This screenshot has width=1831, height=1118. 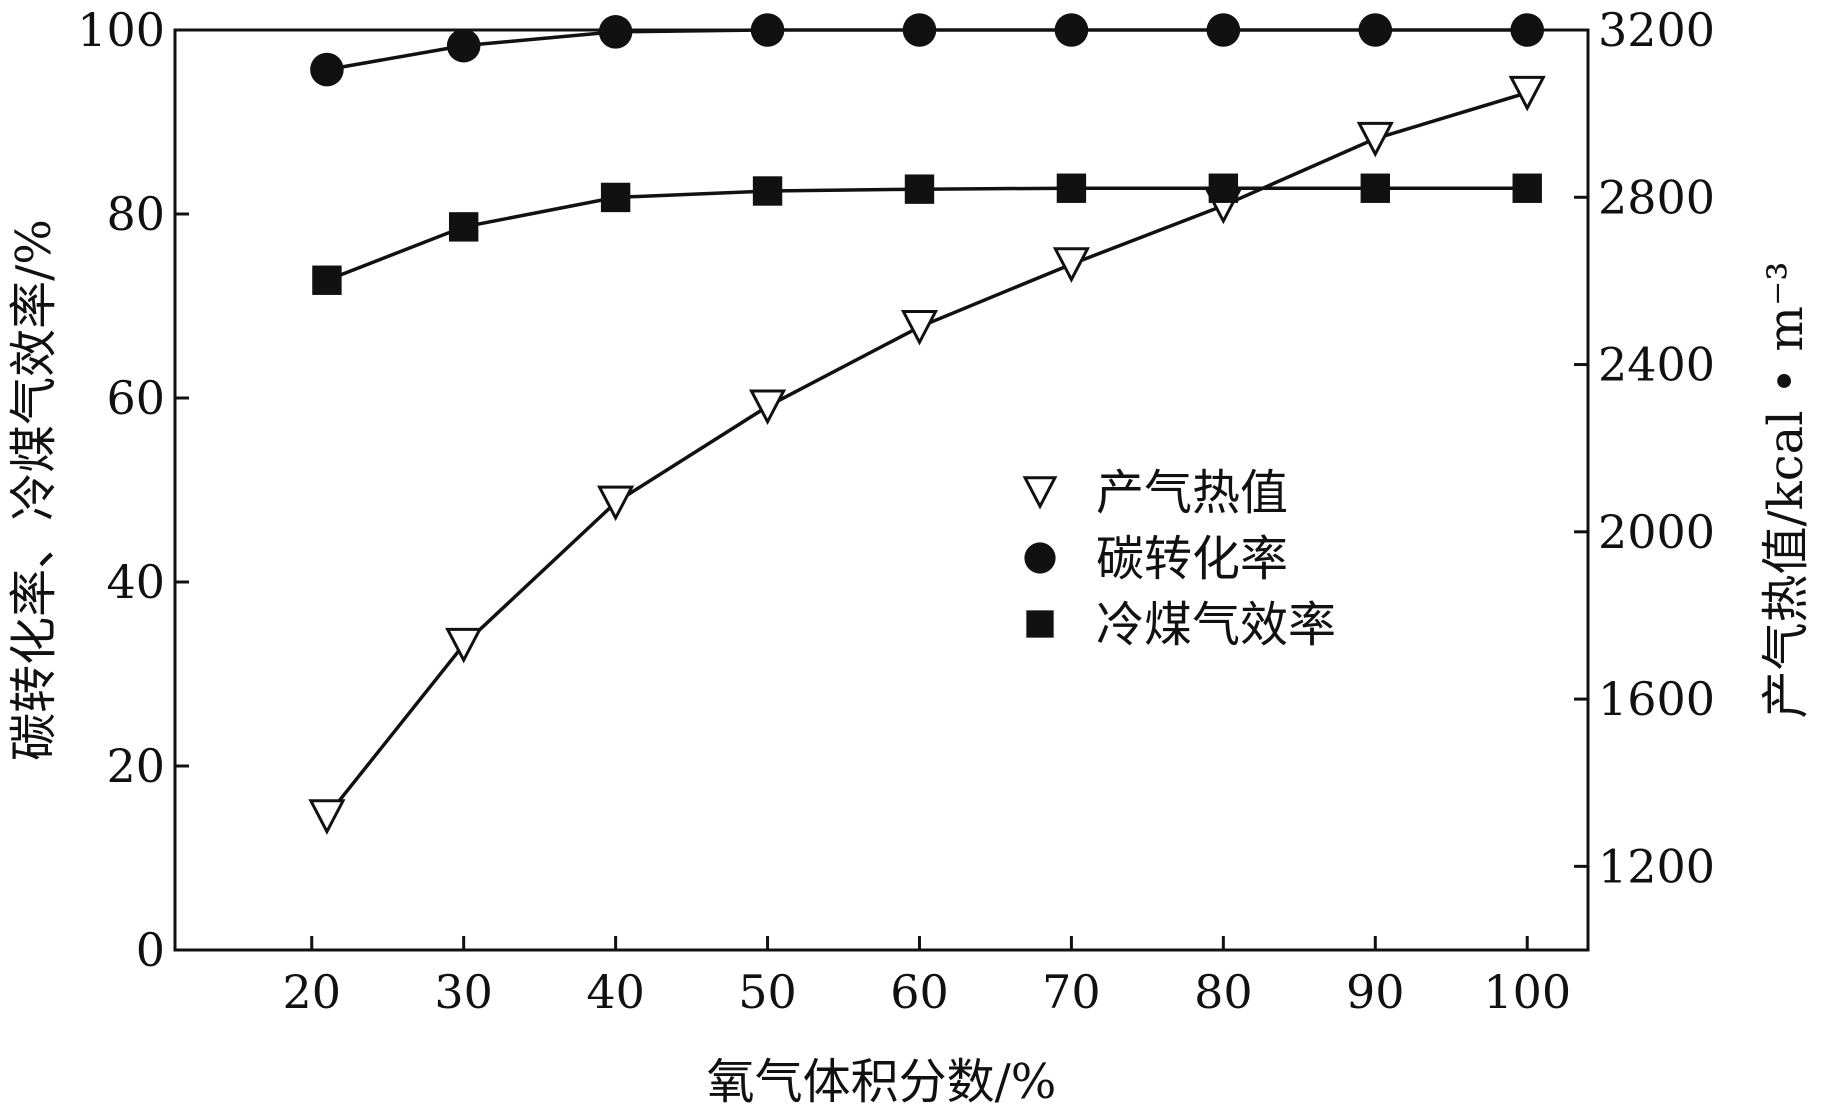 What do you see at coordinates (1071, 992) in the screenshot?
I see `x-tick-label: 70` at bounding box center [1071, 992].